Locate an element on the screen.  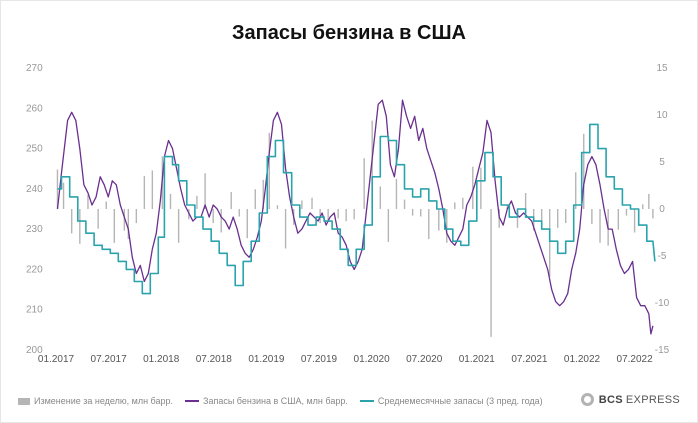
y-right-tick-label: 5 is located at coordinates (662, 162).